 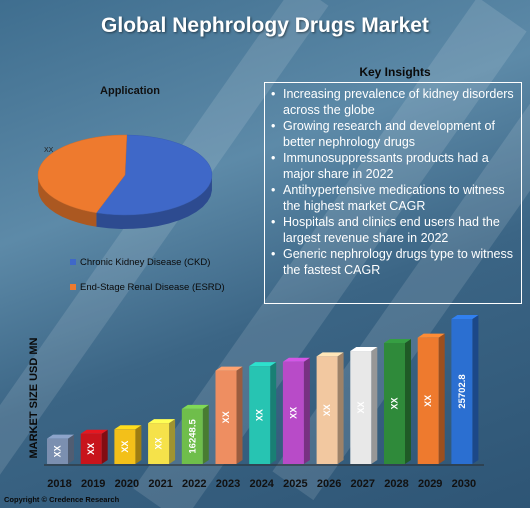 I want to click on x-tick-label: 2027, so click(x=363, y=484).